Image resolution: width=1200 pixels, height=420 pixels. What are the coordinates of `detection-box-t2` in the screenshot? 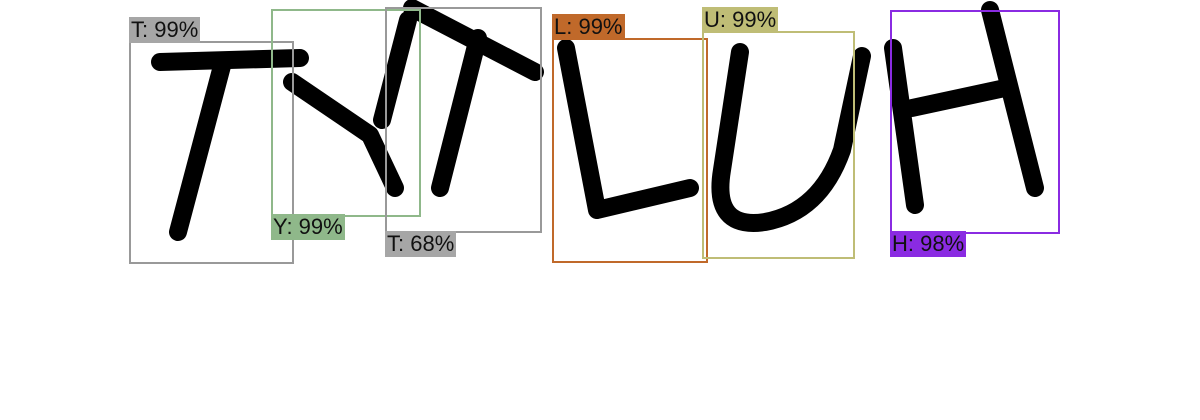 It's located at (463, 120).